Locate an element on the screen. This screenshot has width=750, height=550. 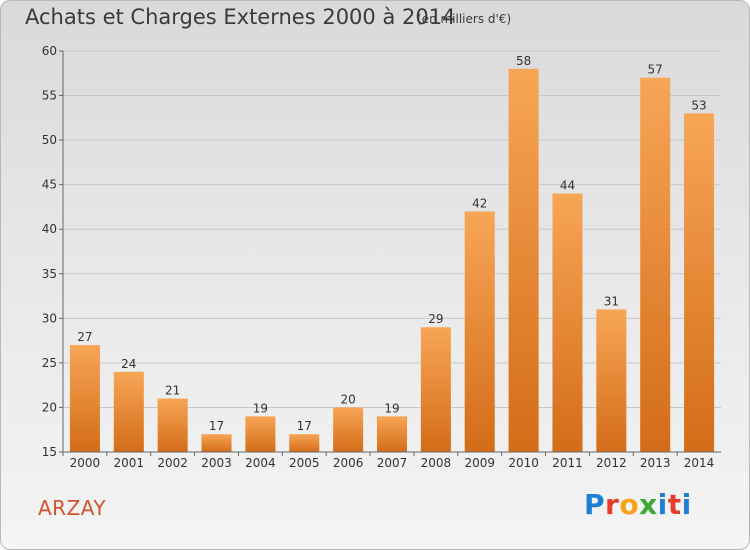
x-tick-label: 2010 is located at coordinates (523, 463).